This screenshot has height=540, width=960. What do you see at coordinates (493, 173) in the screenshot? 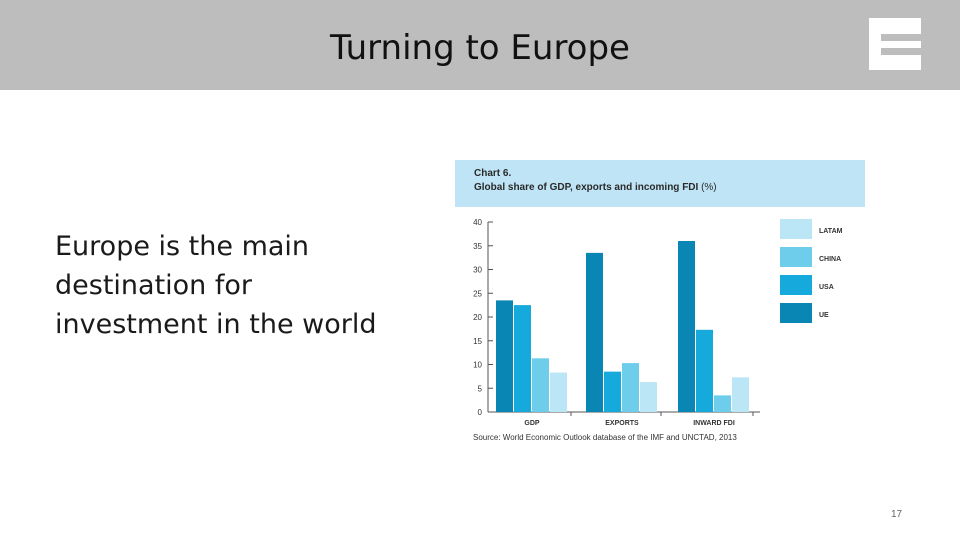
I see `chart-label: Chart 6.` at bounding box center [493, 173].